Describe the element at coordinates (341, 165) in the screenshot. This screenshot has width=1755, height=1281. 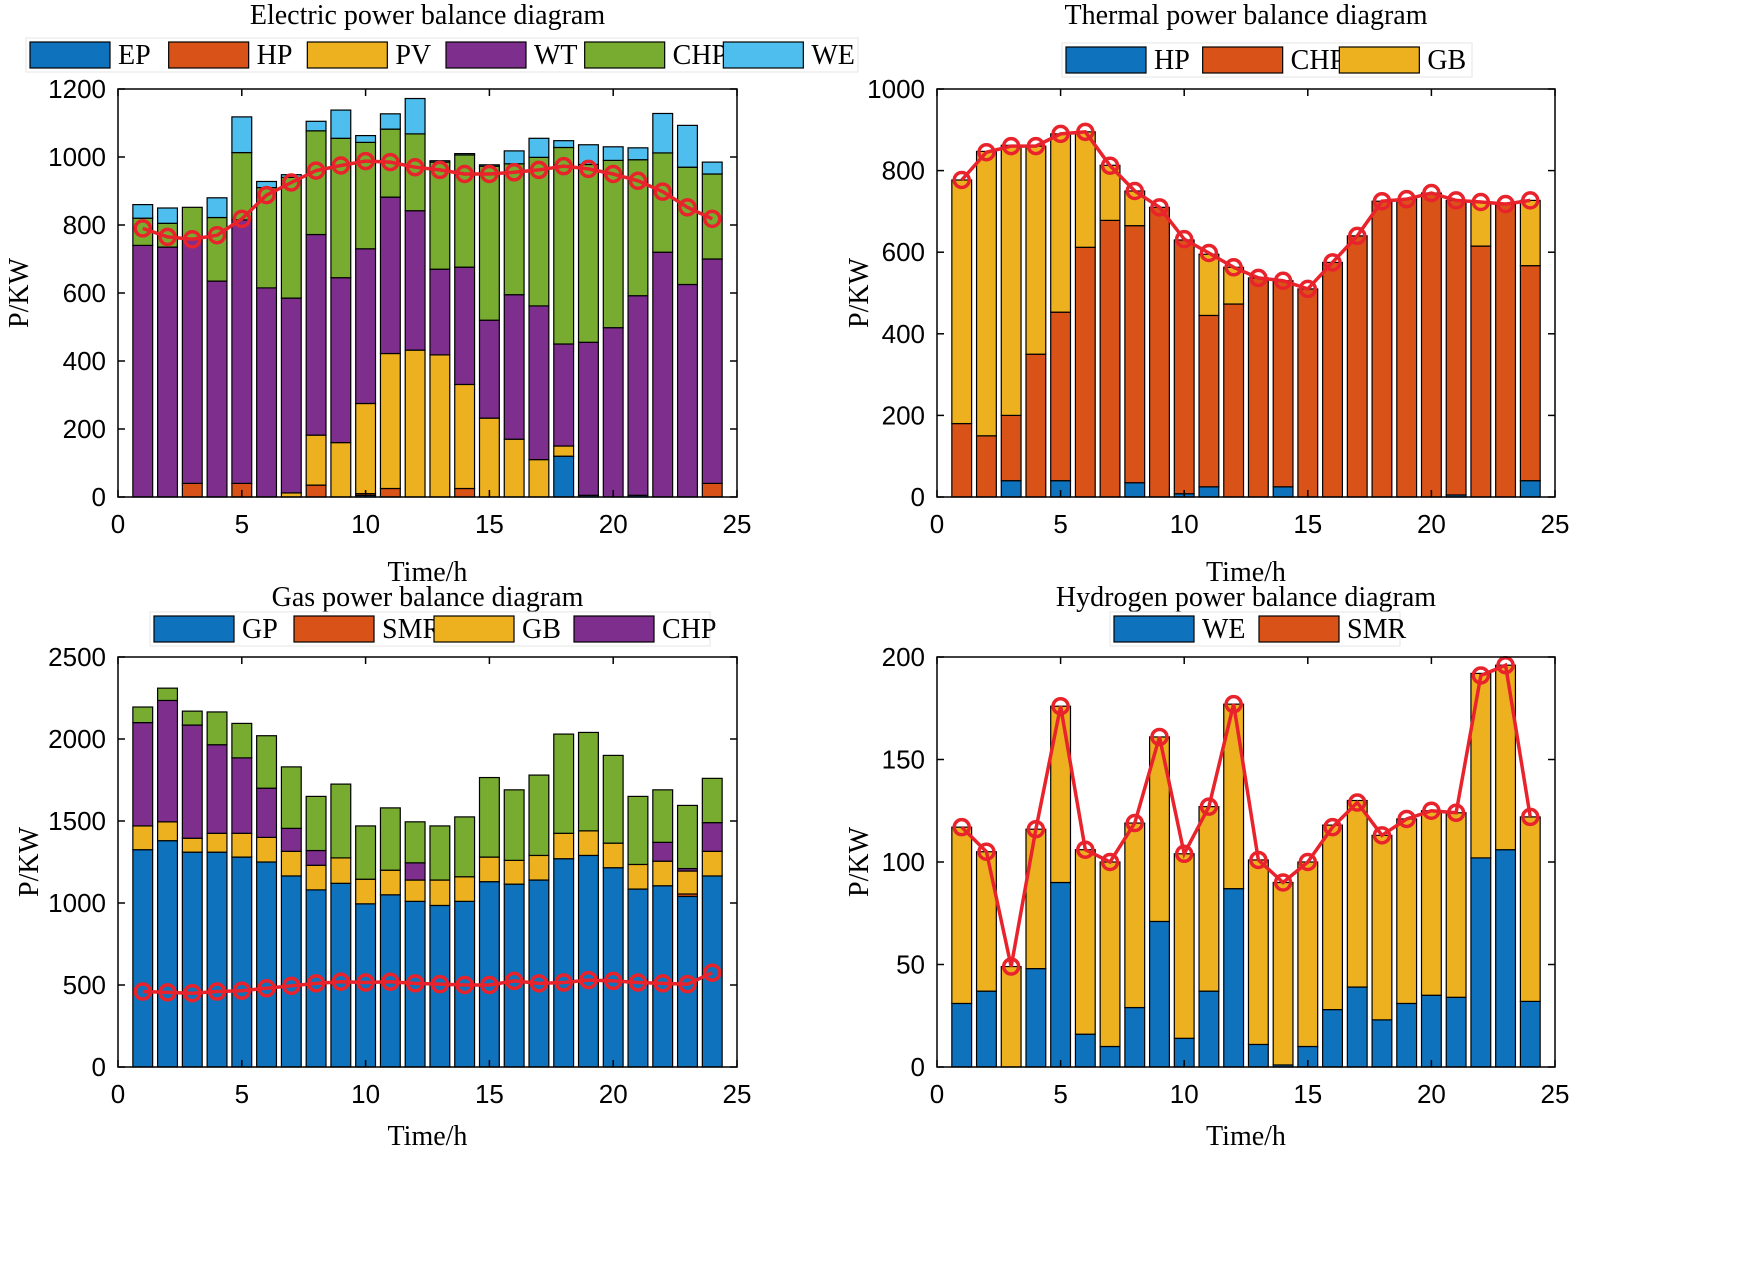
I see `load-marker-t9` at that location.